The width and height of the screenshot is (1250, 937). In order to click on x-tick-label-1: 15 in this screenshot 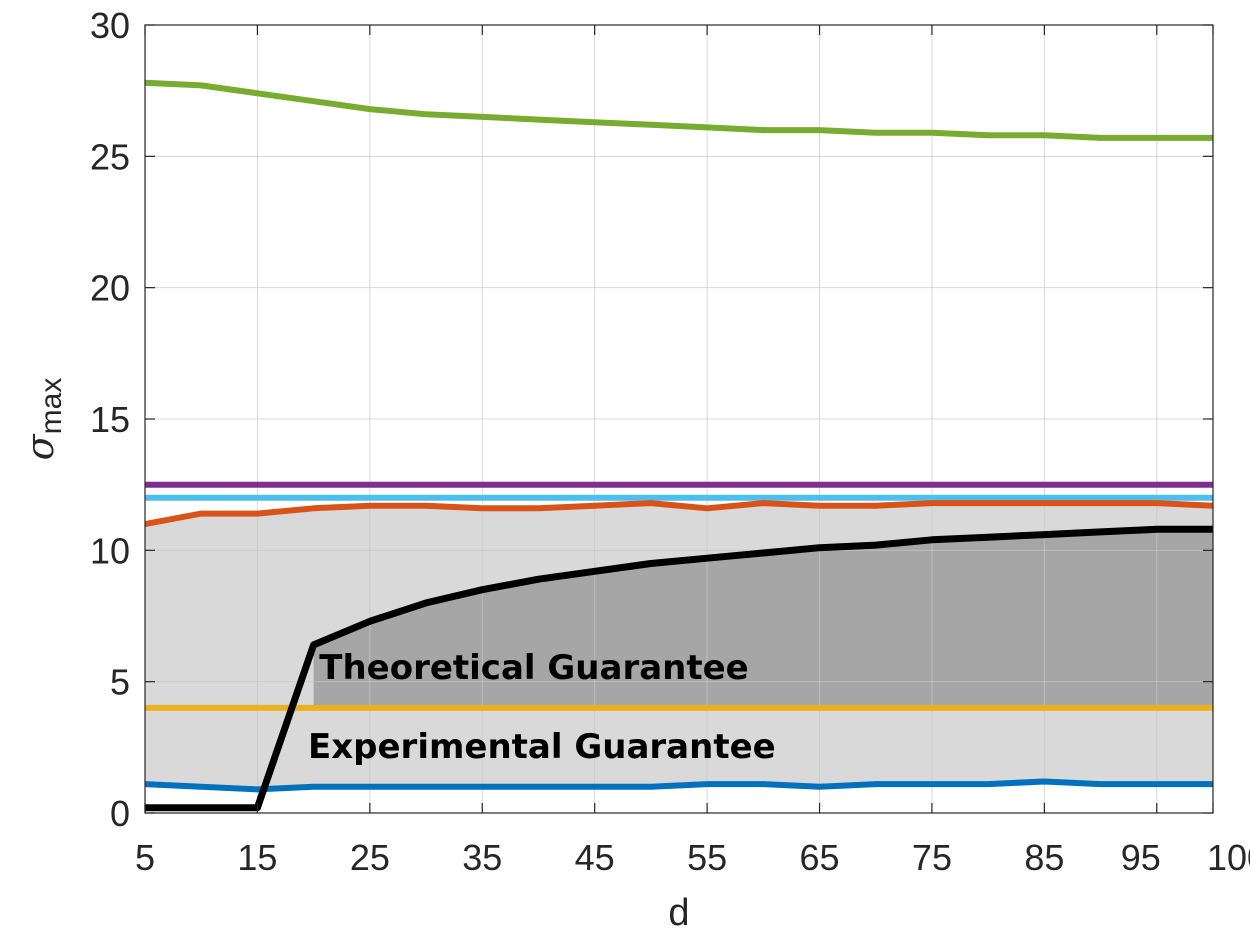, I will do `click(257, 857)`.